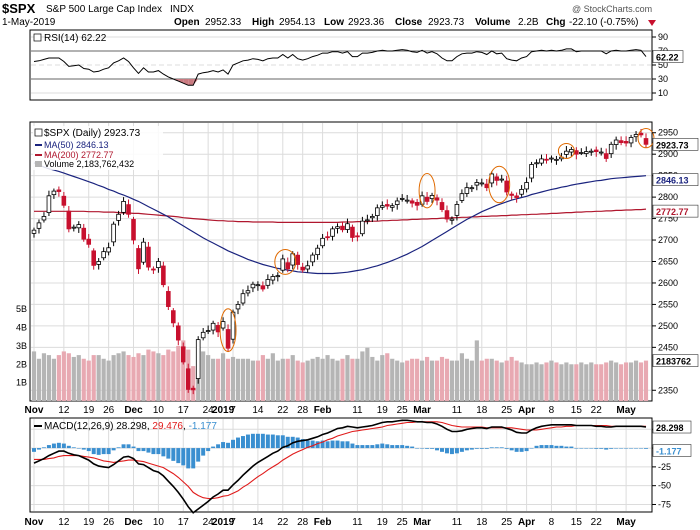 This screenshot has width=700, height=530. I want to click on x-axis-label: Mar, so click(422, 522).